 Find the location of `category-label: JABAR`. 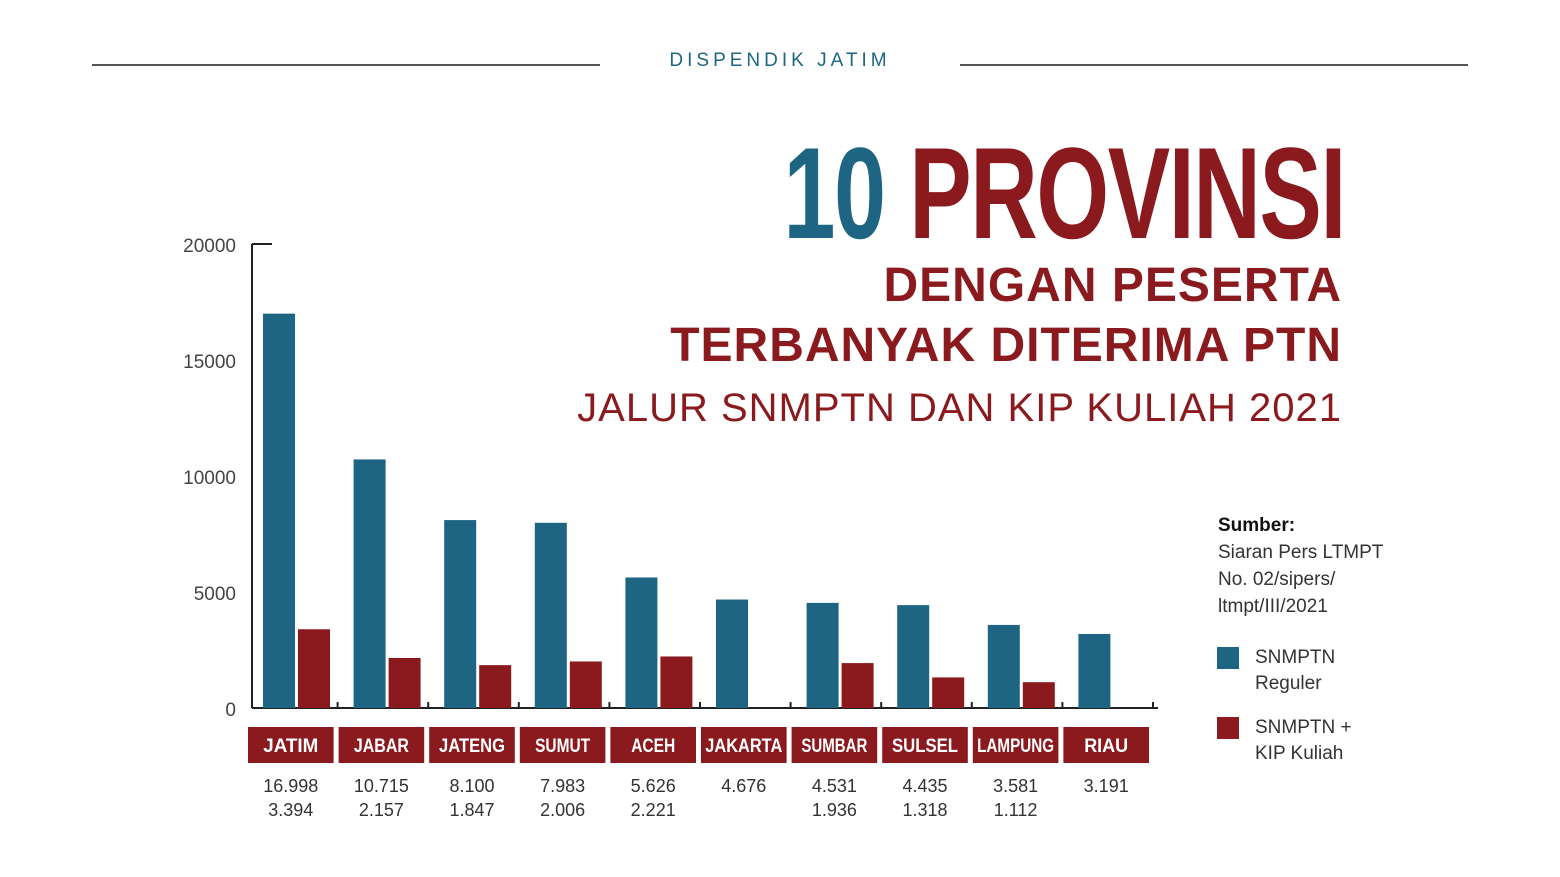

category-label: JABAR is located at coordinates (381, 746).